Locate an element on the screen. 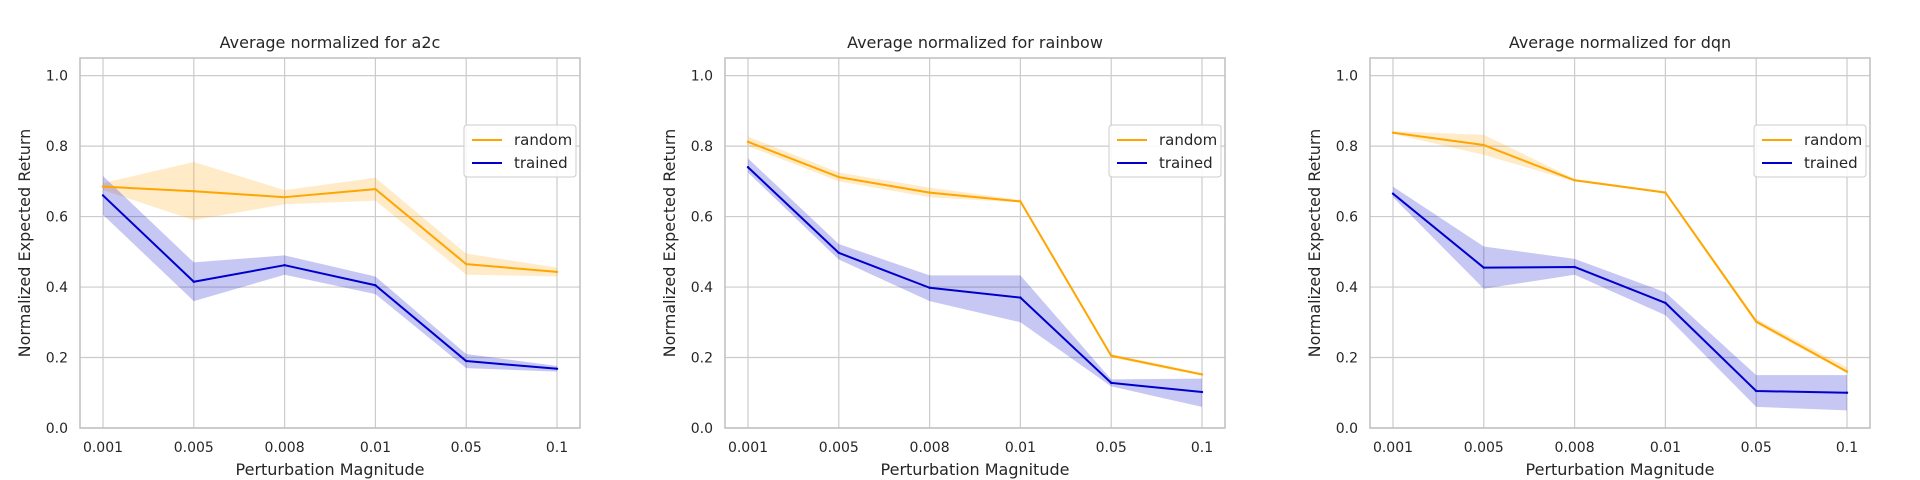 This screenshot has height=480, width=1920. series-band-random is located at coordinates (330, 219).